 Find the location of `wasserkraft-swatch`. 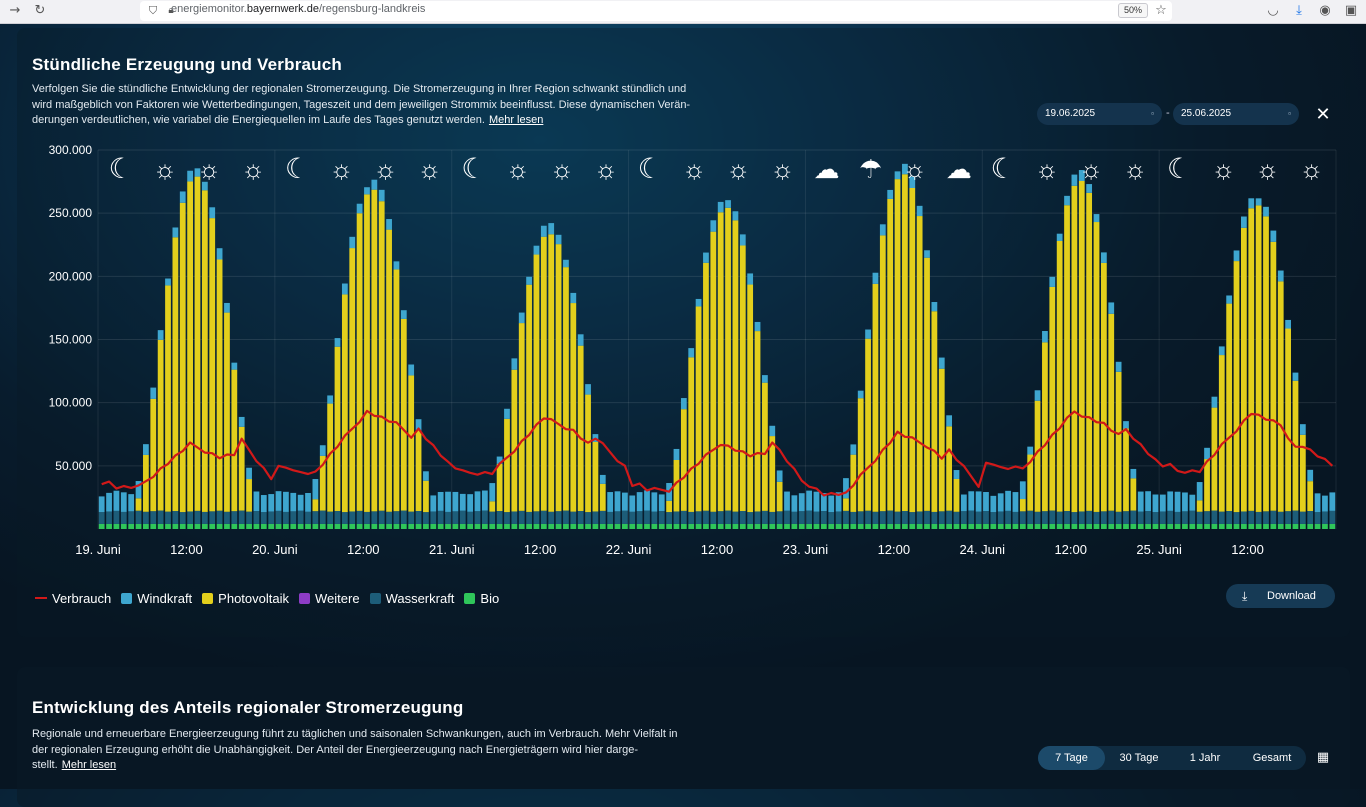

wasserkraft-swatch is located at coordinates (375, 598).